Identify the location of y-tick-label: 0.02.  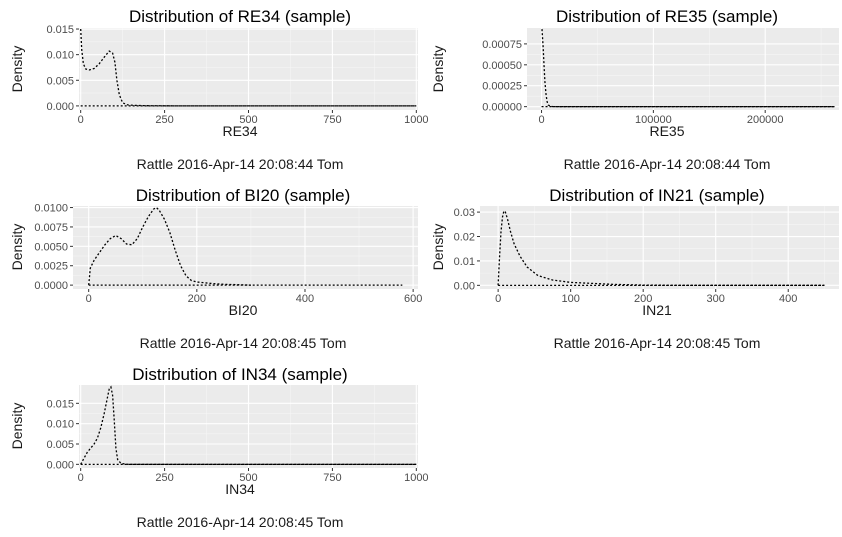
(464, 238).